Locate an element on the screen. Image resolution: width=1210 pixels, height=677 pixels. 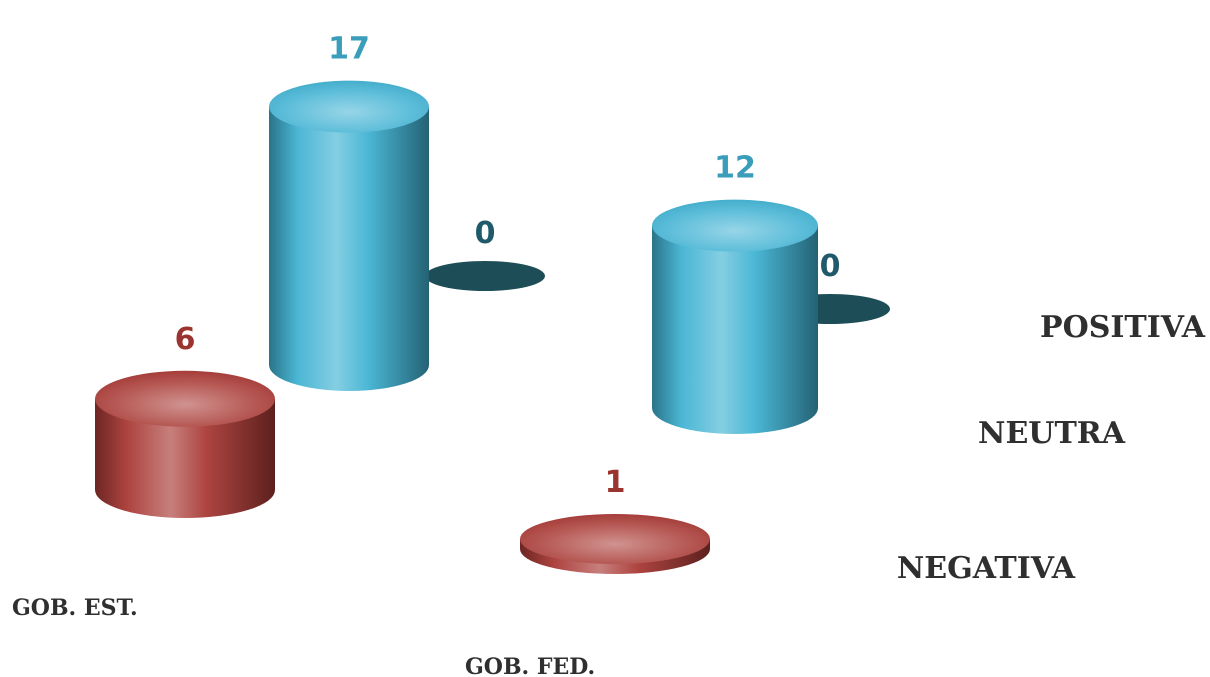
category-label-gob-fed: GOB. FED. is located at coordinates (530, 665).